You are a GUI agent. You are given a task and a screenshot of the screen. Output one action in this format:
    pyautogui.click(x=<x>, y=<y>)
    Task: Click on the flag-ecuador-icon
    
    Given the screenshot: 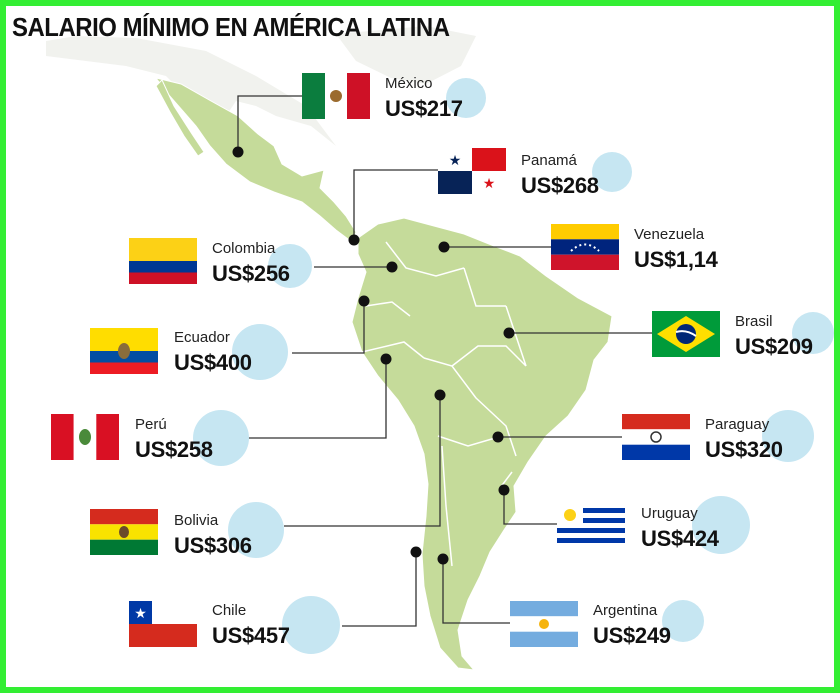 What is the action you would take?
    pyautogui.click(x=124, y=351)
    